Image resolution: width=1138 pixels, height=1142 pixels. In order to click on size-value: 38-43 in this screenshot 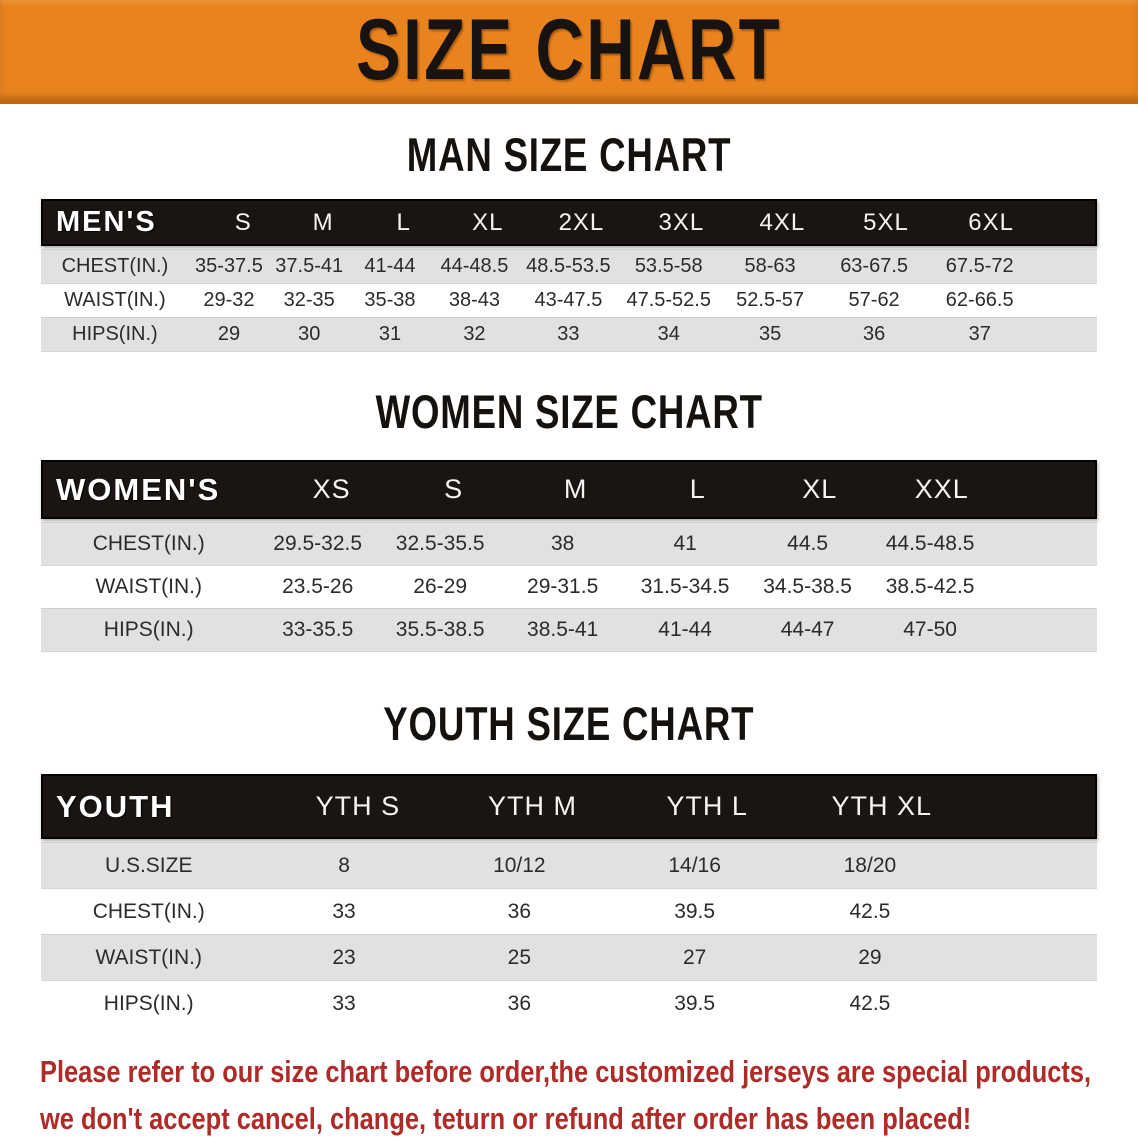, I will do `click(474, 300)`.